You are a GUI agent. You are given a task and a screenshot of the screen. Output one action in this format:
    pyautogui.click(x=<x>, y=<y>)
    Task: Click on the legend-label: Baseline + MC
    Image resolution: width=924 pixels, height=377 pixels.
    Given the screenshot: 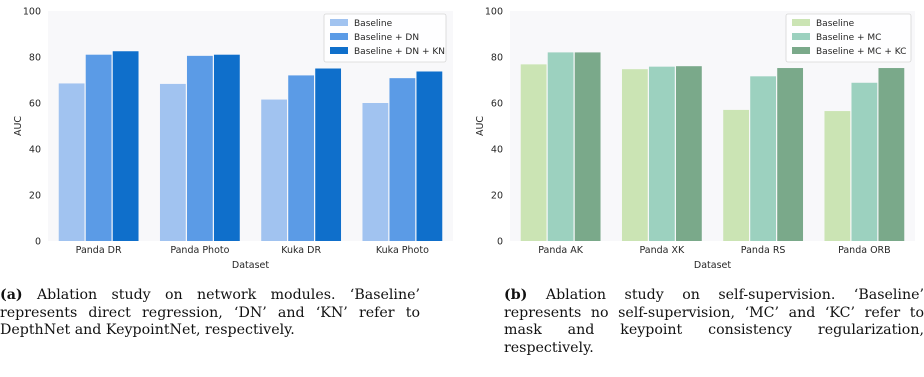 What is the action you would take?
    pyautogui.click(x=848, y=38)
    